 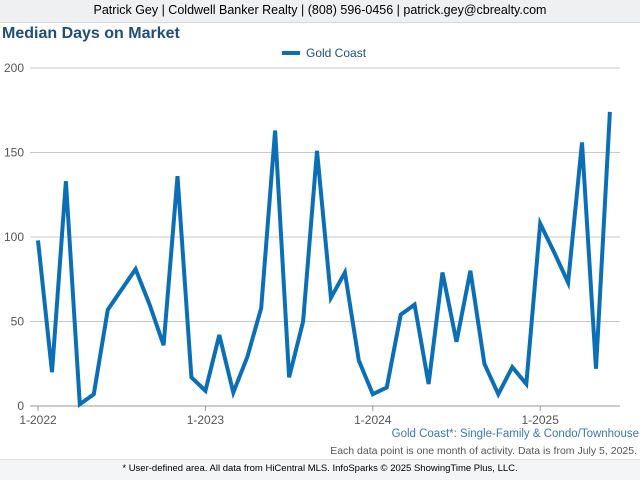 What do you see at coordinates (336, 53) in the screenshot?
I see `legend-label: Gold Coast` at bounding box center [336, 53].